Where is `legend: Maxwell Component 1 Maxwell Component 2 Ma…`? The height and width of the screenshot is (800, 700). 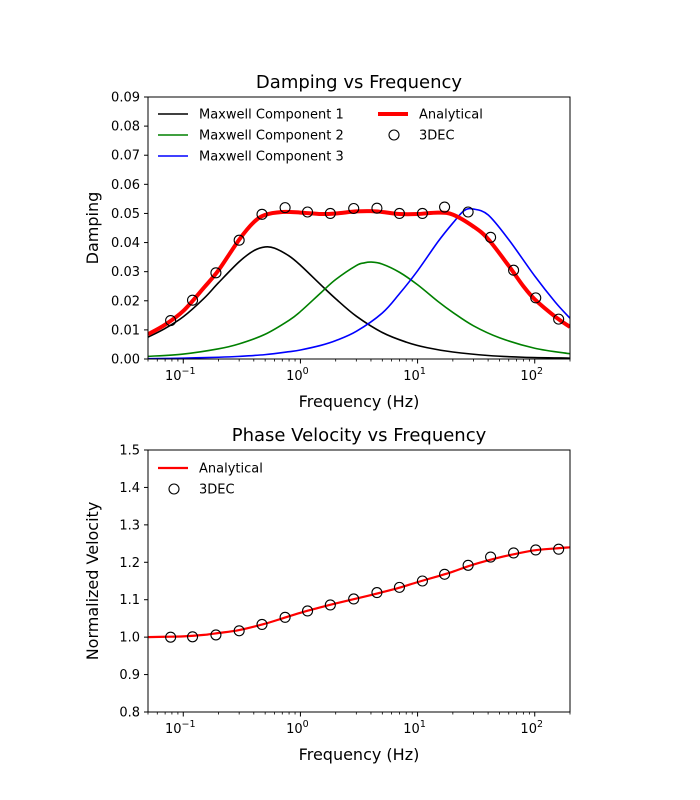 legend: Maxwell Component 1 Maxwell Component 2 Ma… is located at coordinates (320, 136).